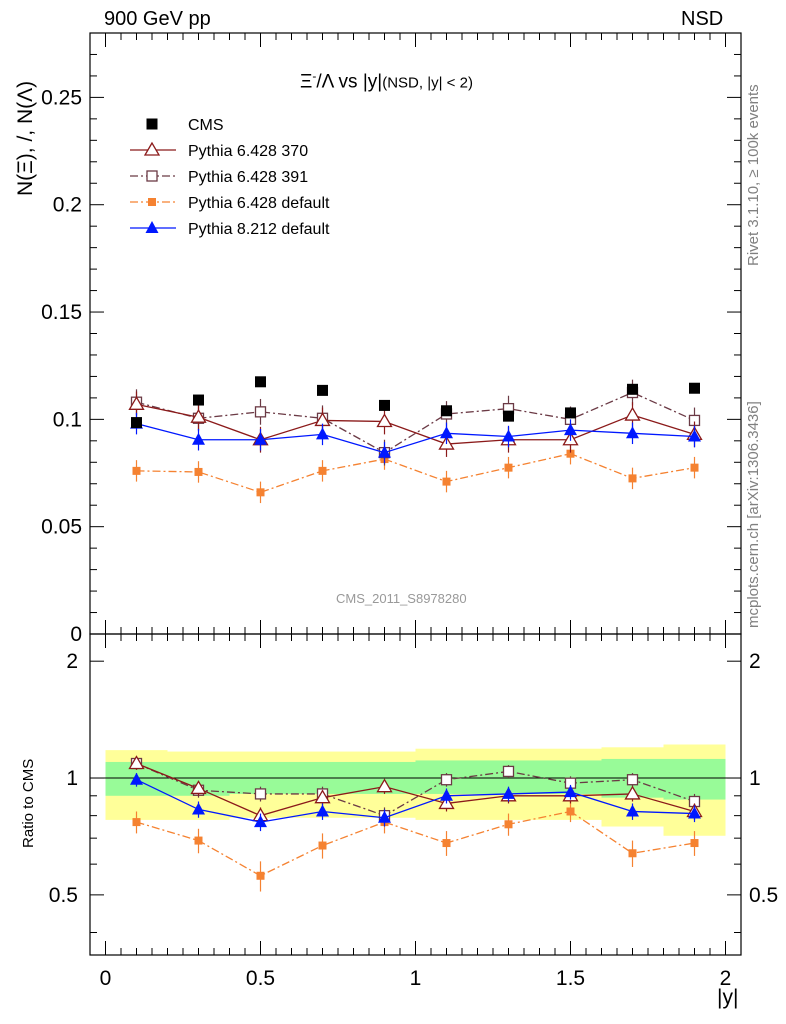 The image size is (786, 1024). Describe the element at coordinates (248, 151) in the screenshot. I see `legend-label-p370: Pythia 6.428 370` at that location.